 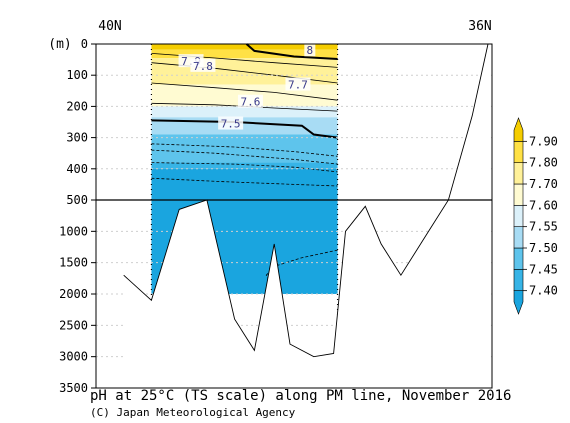 I want to click on depth-tick-label: 400, so click(x=77, y=169).